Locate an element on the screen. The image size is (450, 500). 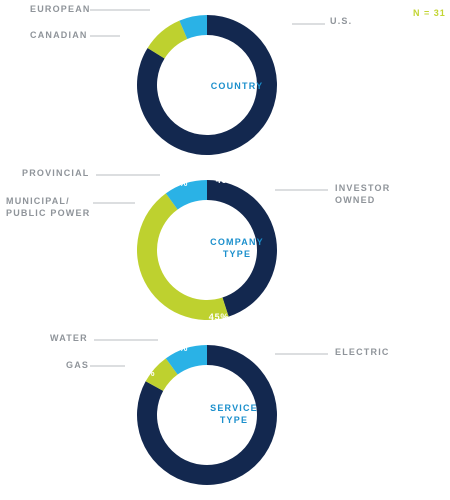
slice-category-label: INVESTOR OWNED is located at coordinates (362, 194).